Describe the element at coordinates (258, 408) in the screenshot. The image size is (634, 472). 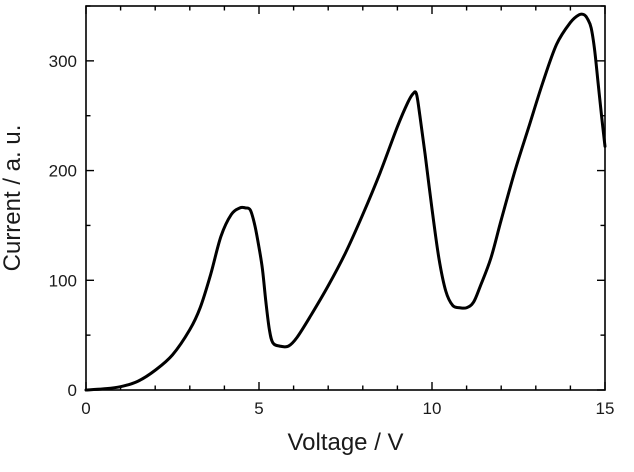
I see `x-tick-label: 5` at that location.